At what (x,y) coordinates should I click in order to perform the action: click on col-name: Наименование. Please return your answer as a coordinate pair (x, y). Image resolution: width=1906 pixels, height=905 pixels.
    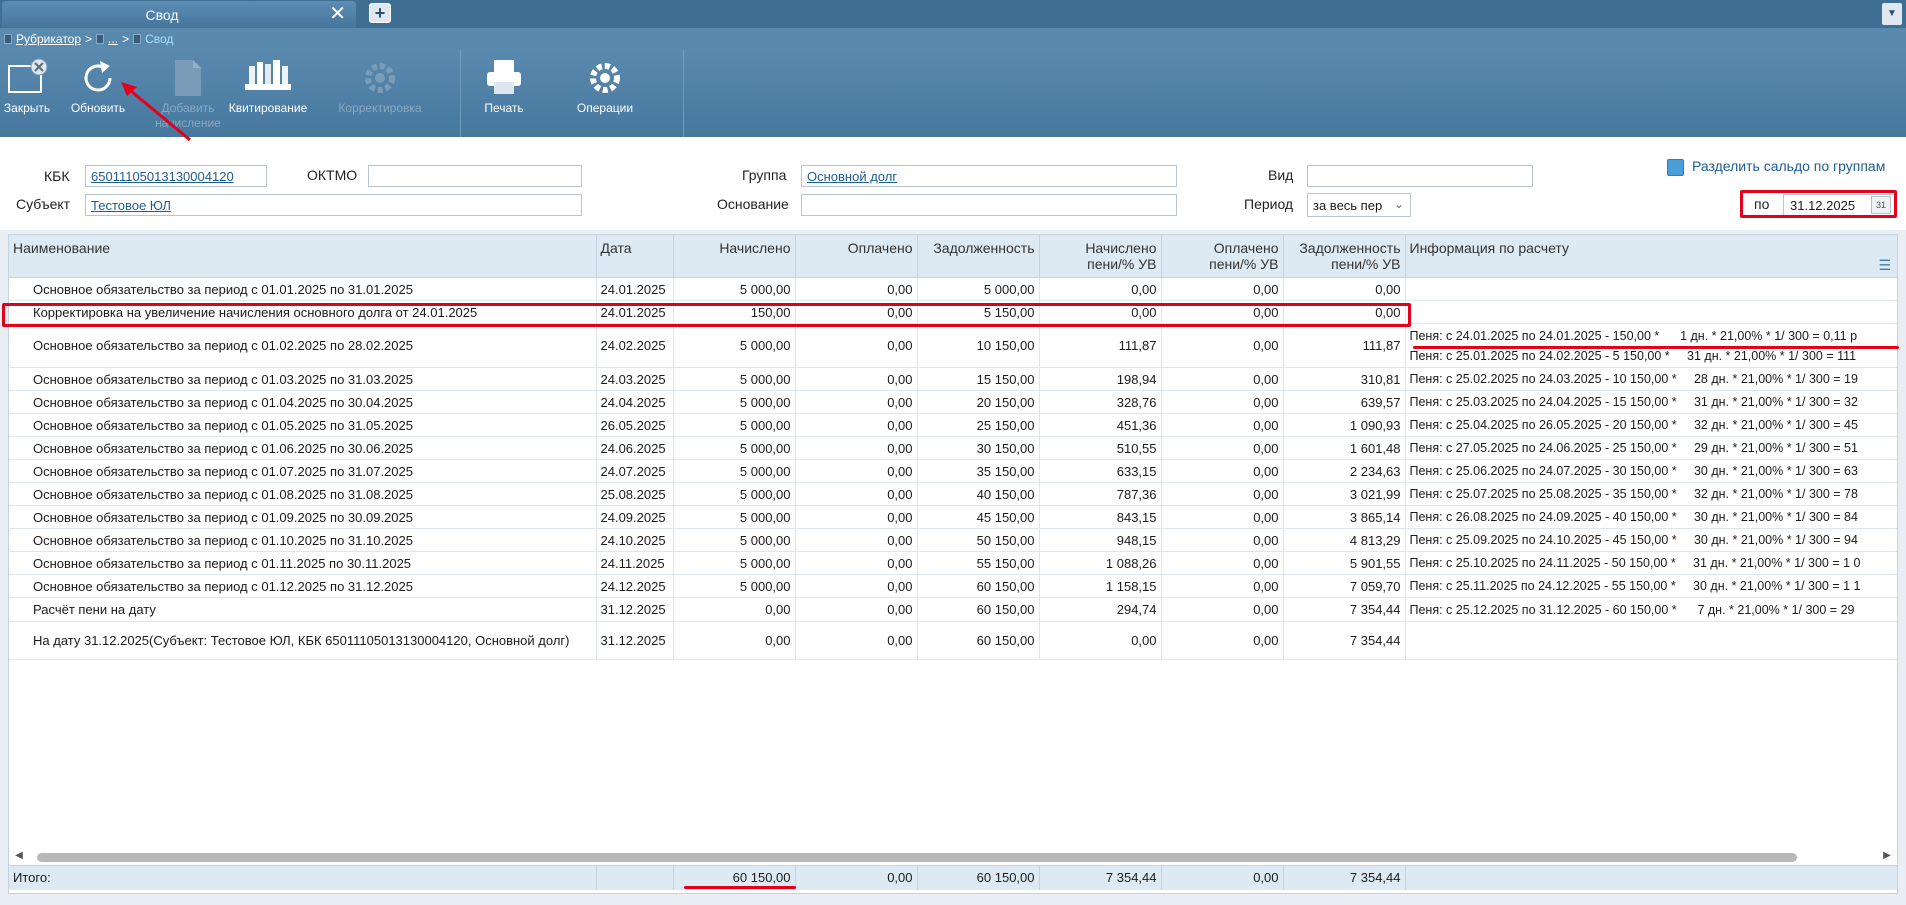
    Looking at the image, I should click on (303, 256).